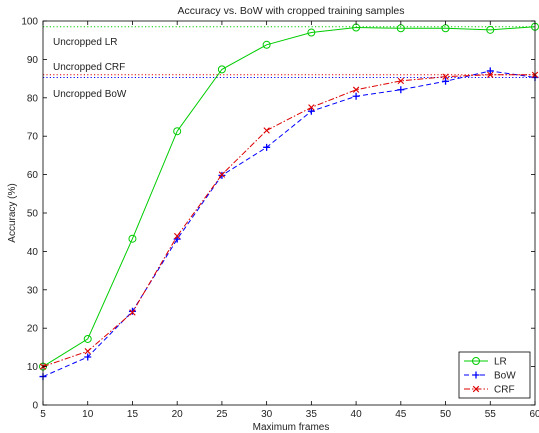 The height and width of the screenshot is (433, 539). I want to click on y-tick-label: 50, so click(33, 214).